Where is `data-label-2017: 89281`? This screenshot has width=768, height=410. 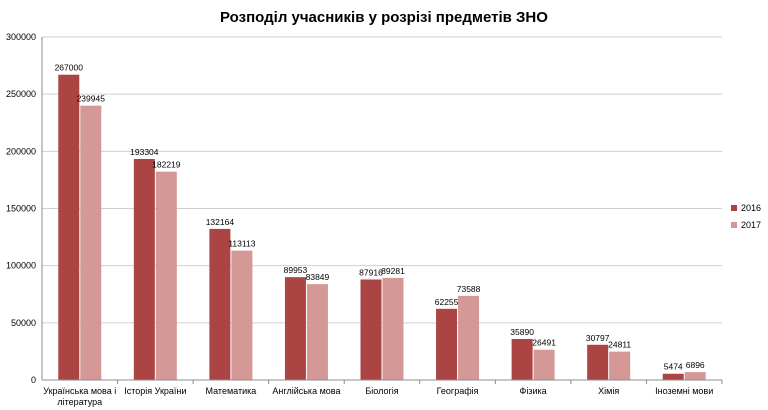
data-label-2017: 89281 is located at coordinates (393, 271).